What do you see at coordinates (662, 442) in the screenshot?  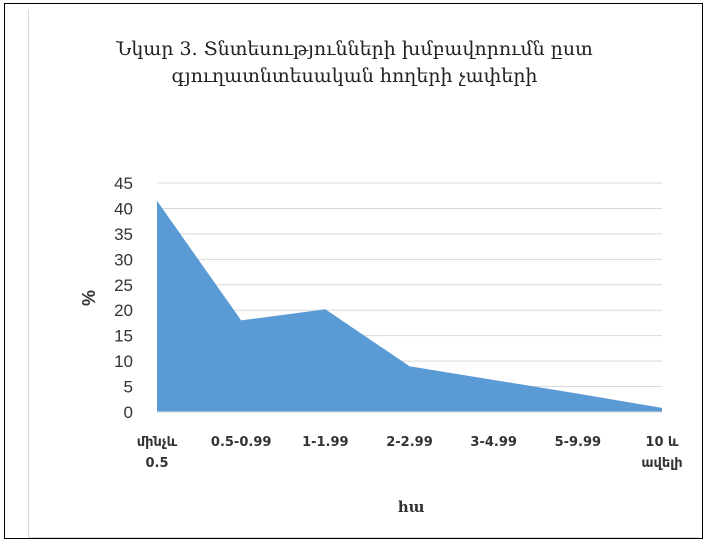 I see `x-tick-label-line: 10 և` at bounding box center [662, 442].